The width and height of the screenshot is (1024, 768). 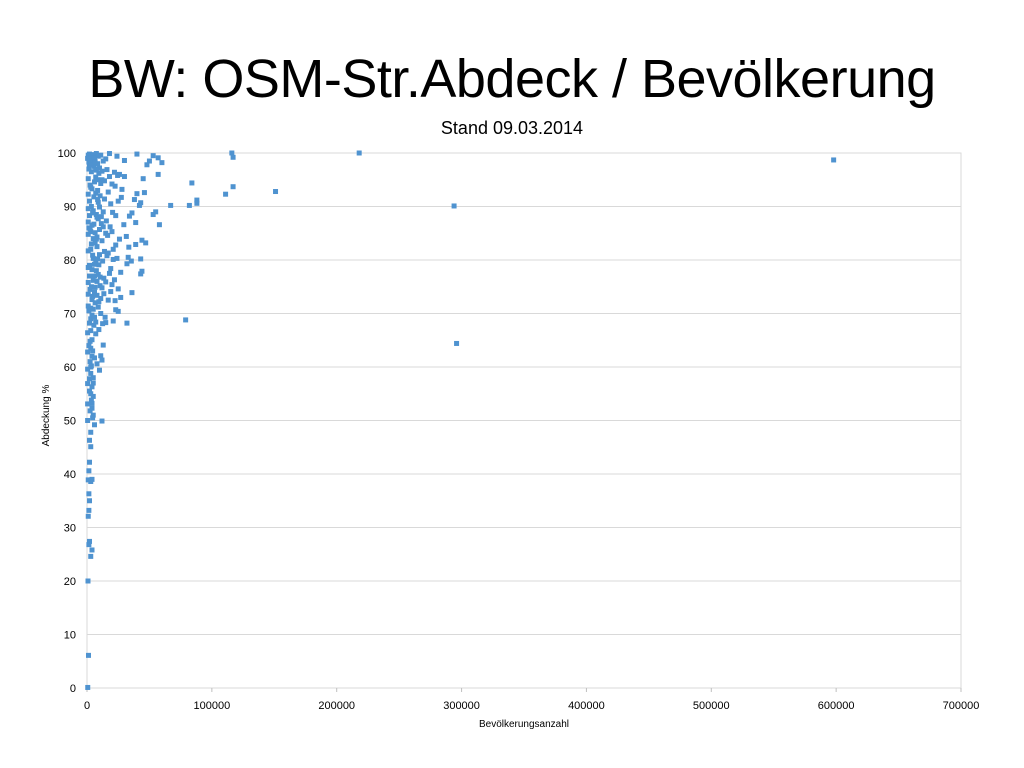 I want to click on x-tick-label: 0, so click(x=87, y=706).